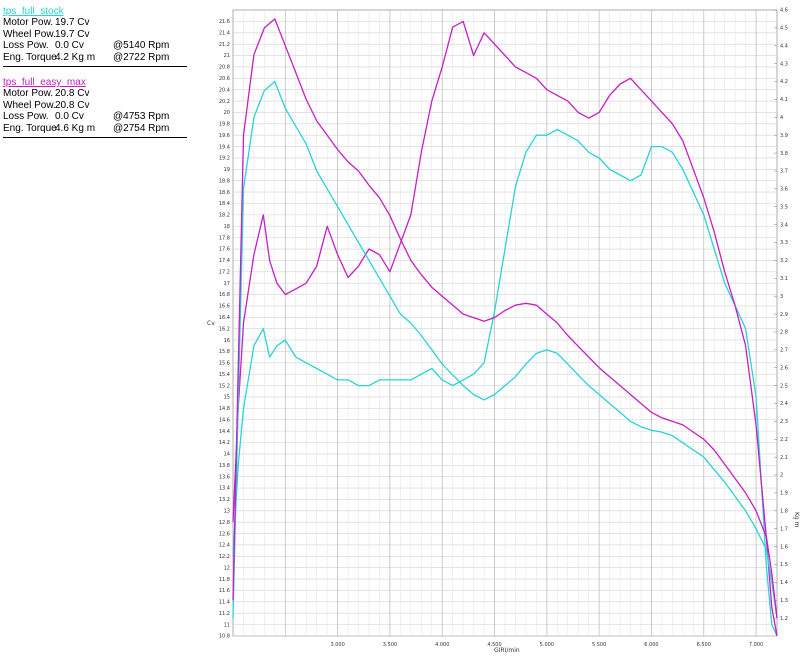 The height and width of the screenshot is (656, 800). I want to click on x-tick-label: 3.500, so click(390, 645).